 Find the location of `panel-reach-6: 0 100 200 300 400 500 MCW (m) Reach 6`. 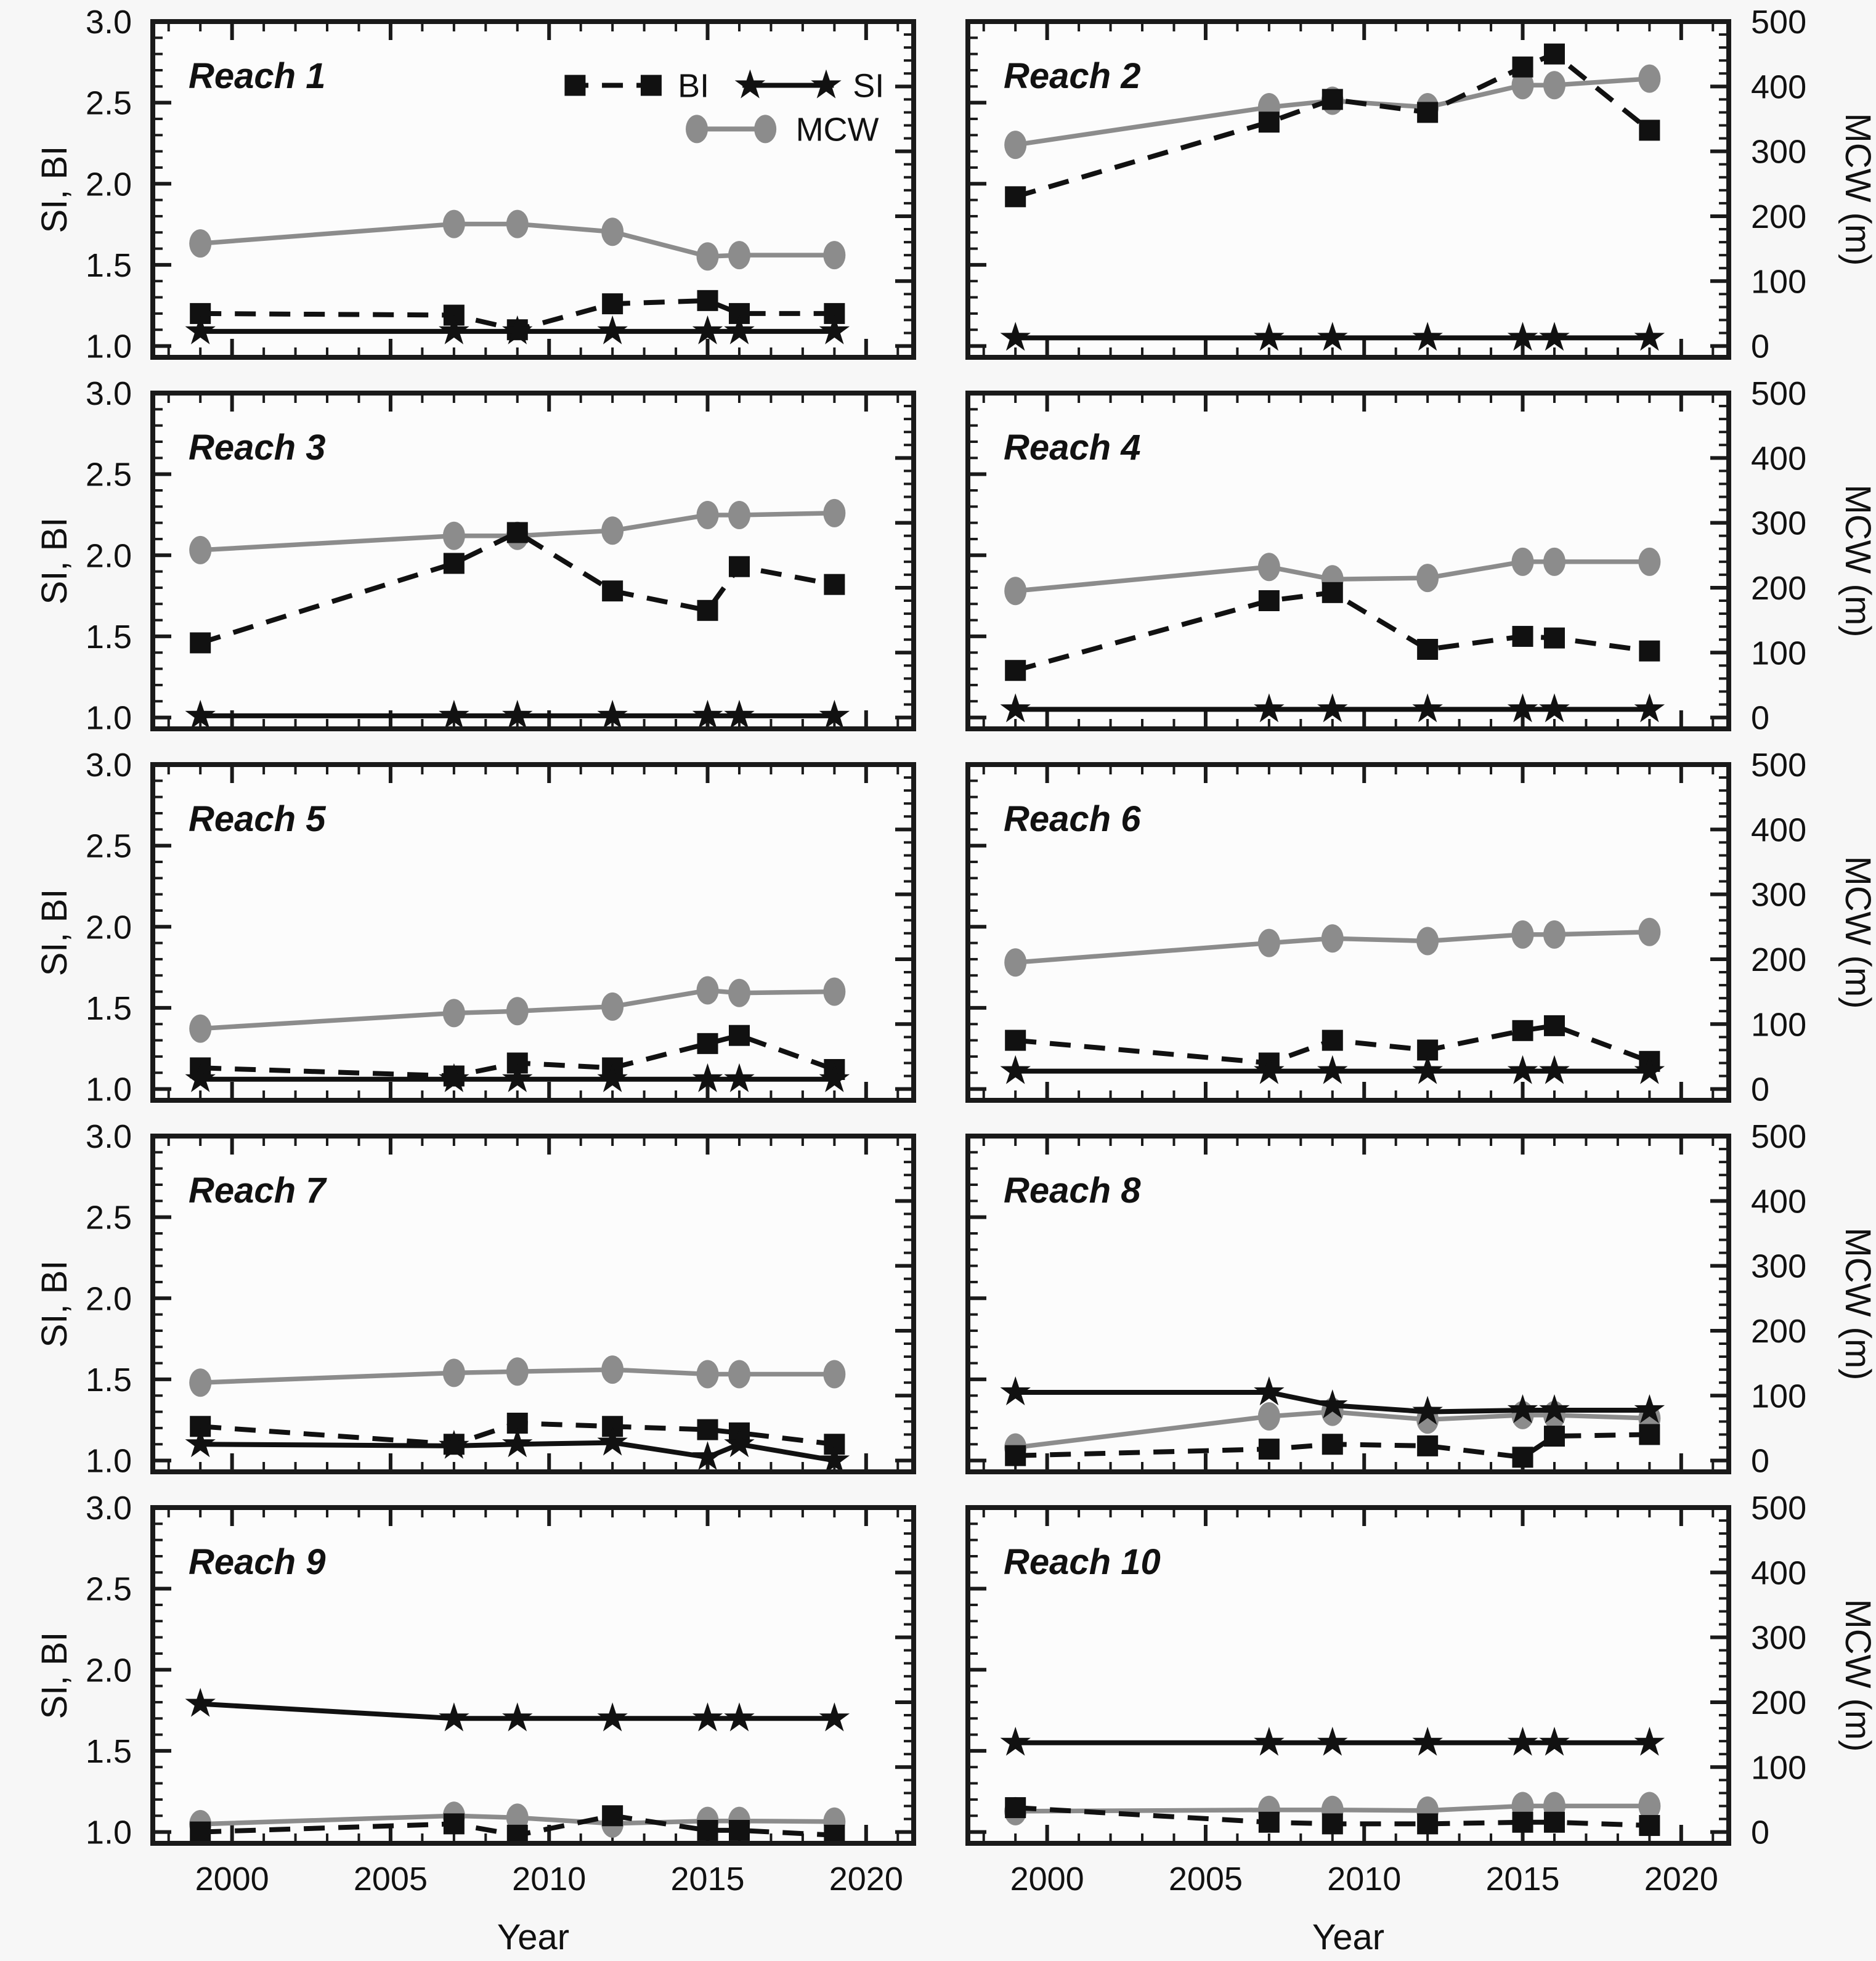

panel-reach-6: 0 100 200 300 400 500 MCW (m) Reach 6 is located at coordinates (1420, 927).